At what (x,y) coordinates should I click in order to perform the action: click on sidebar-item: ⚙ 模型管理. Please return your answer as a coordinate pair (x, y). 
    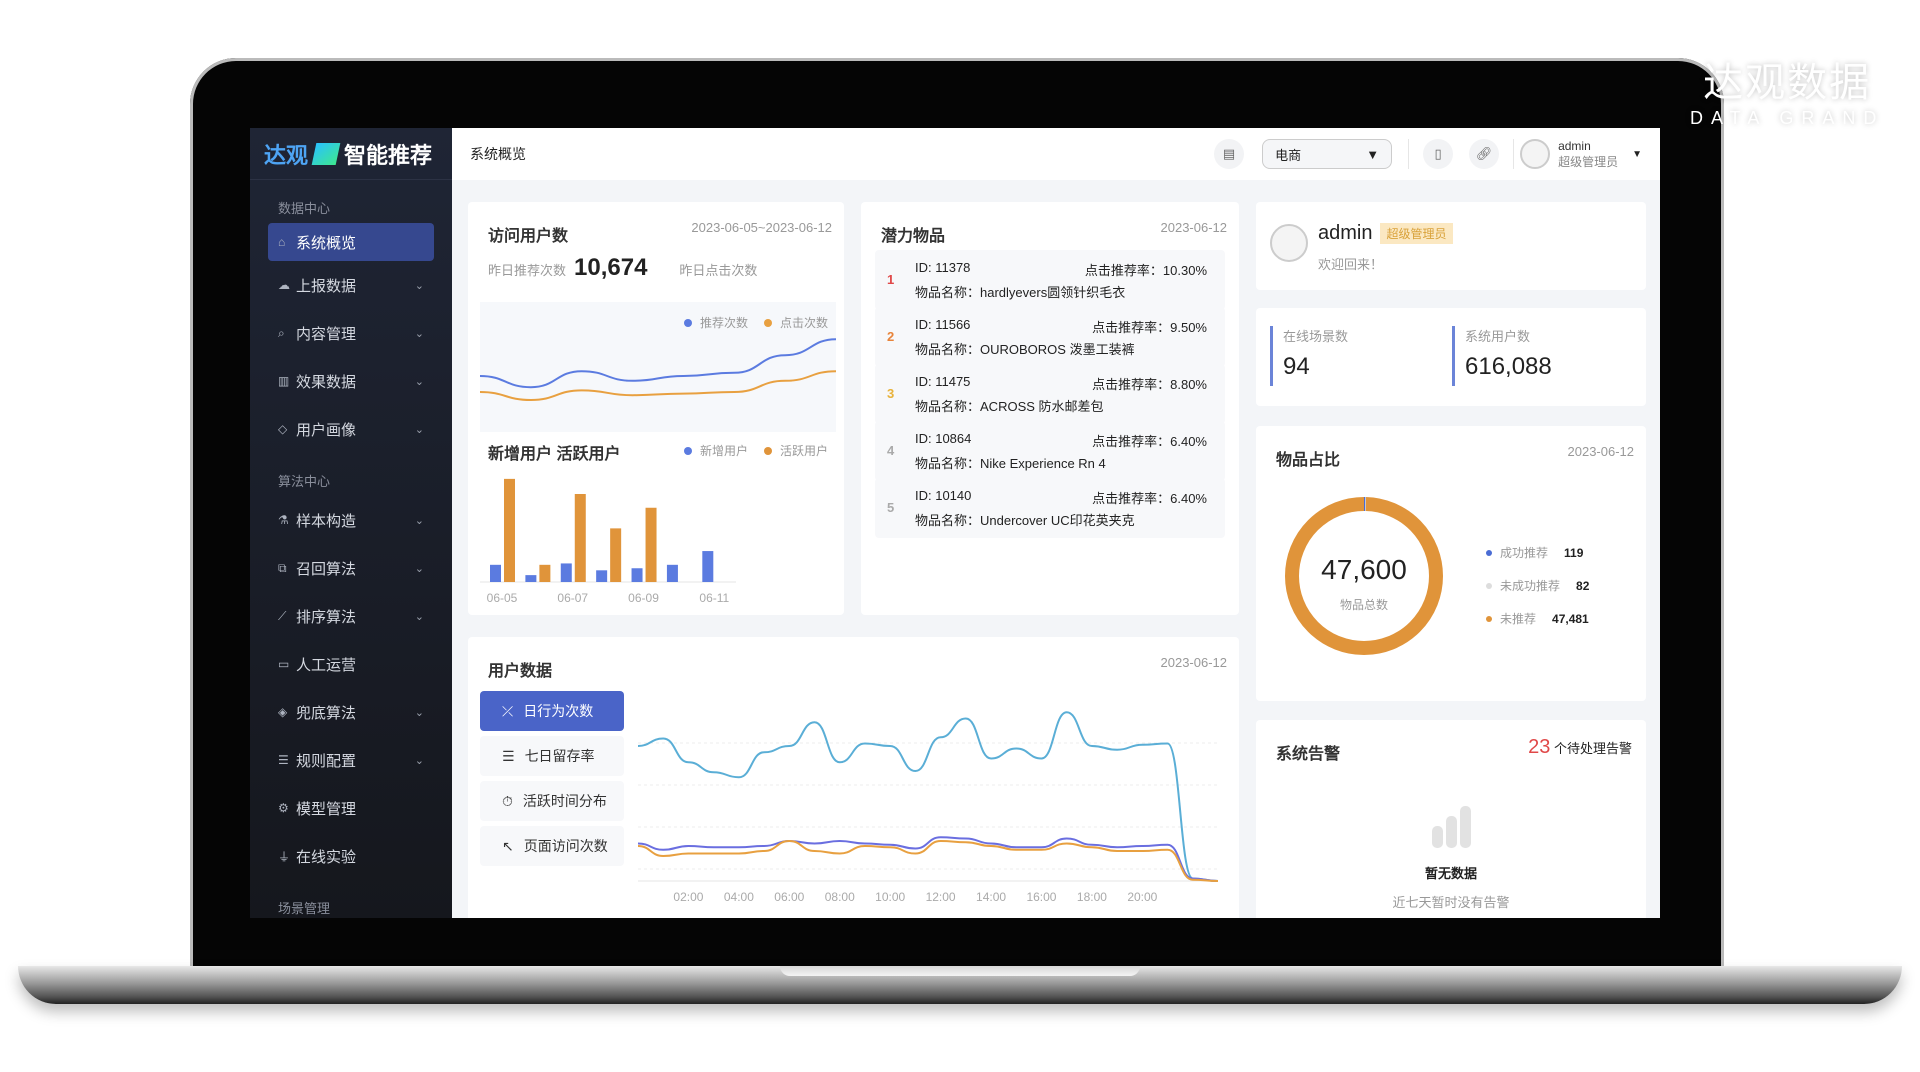
    Looking at the image, I should click on (351, 808).